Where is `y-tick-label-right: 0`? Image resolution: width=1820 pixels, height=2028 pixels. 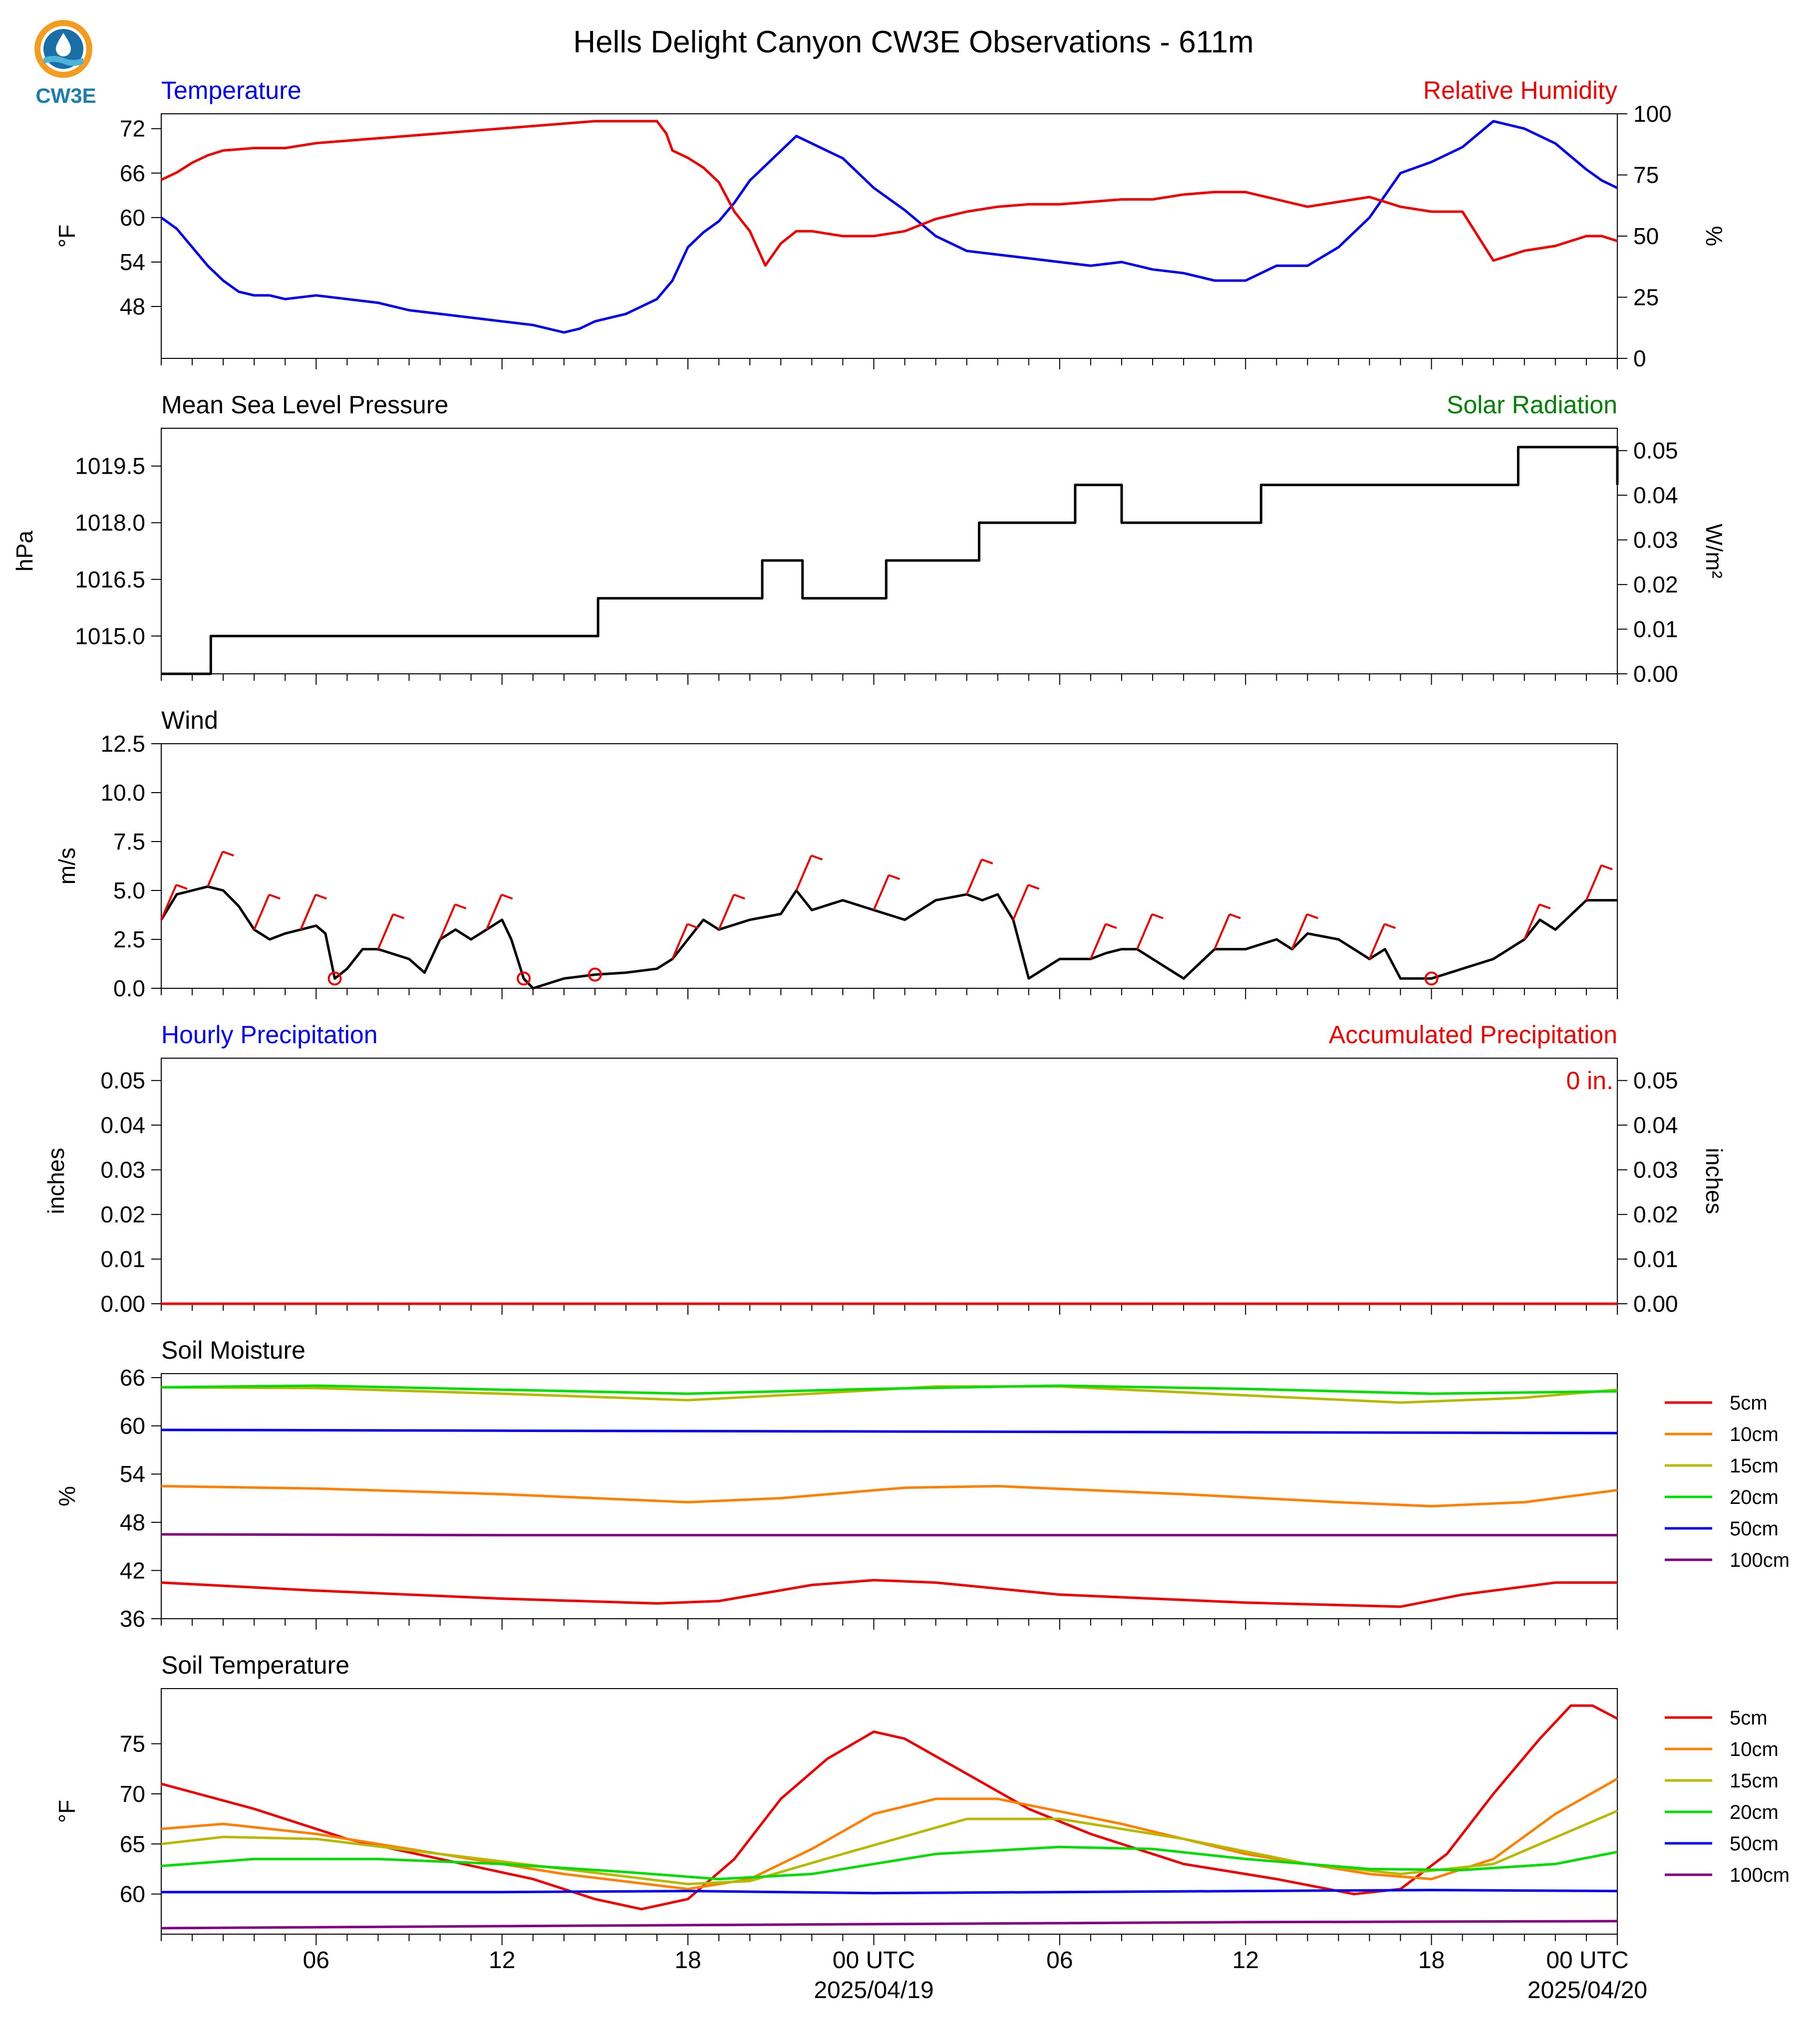
y-tick-label-right: 0 is located at coordinates (1639, 358).